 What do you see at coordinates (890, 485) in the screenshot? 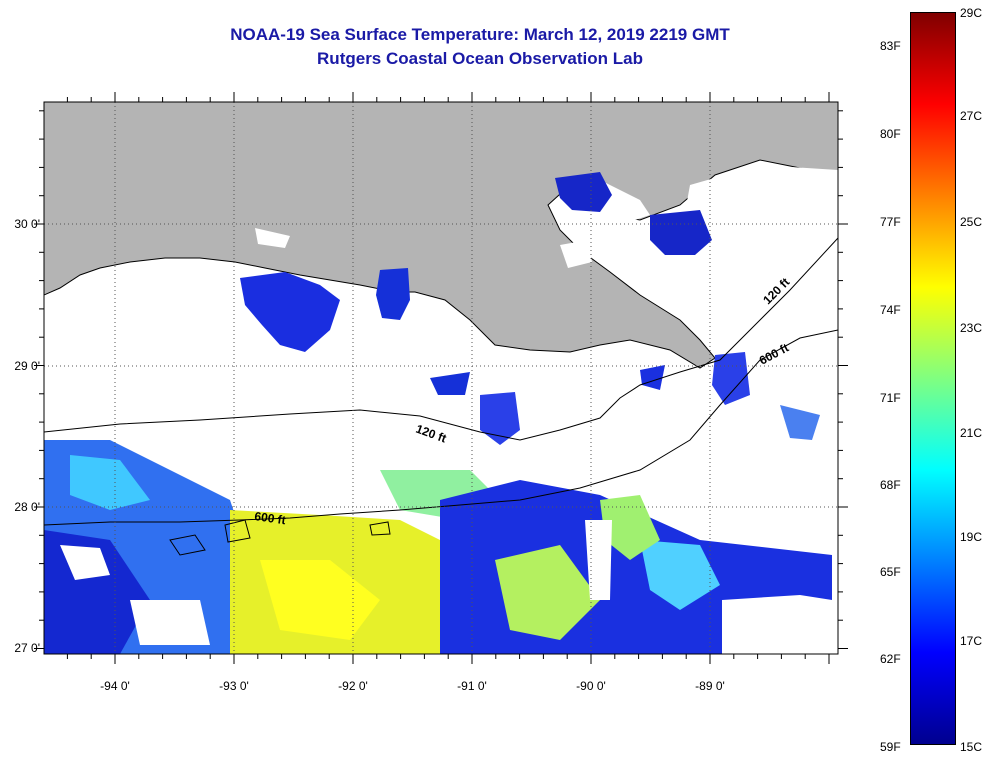
I see `colorbar-f-label: 68F` at bounding box center [890, 485].